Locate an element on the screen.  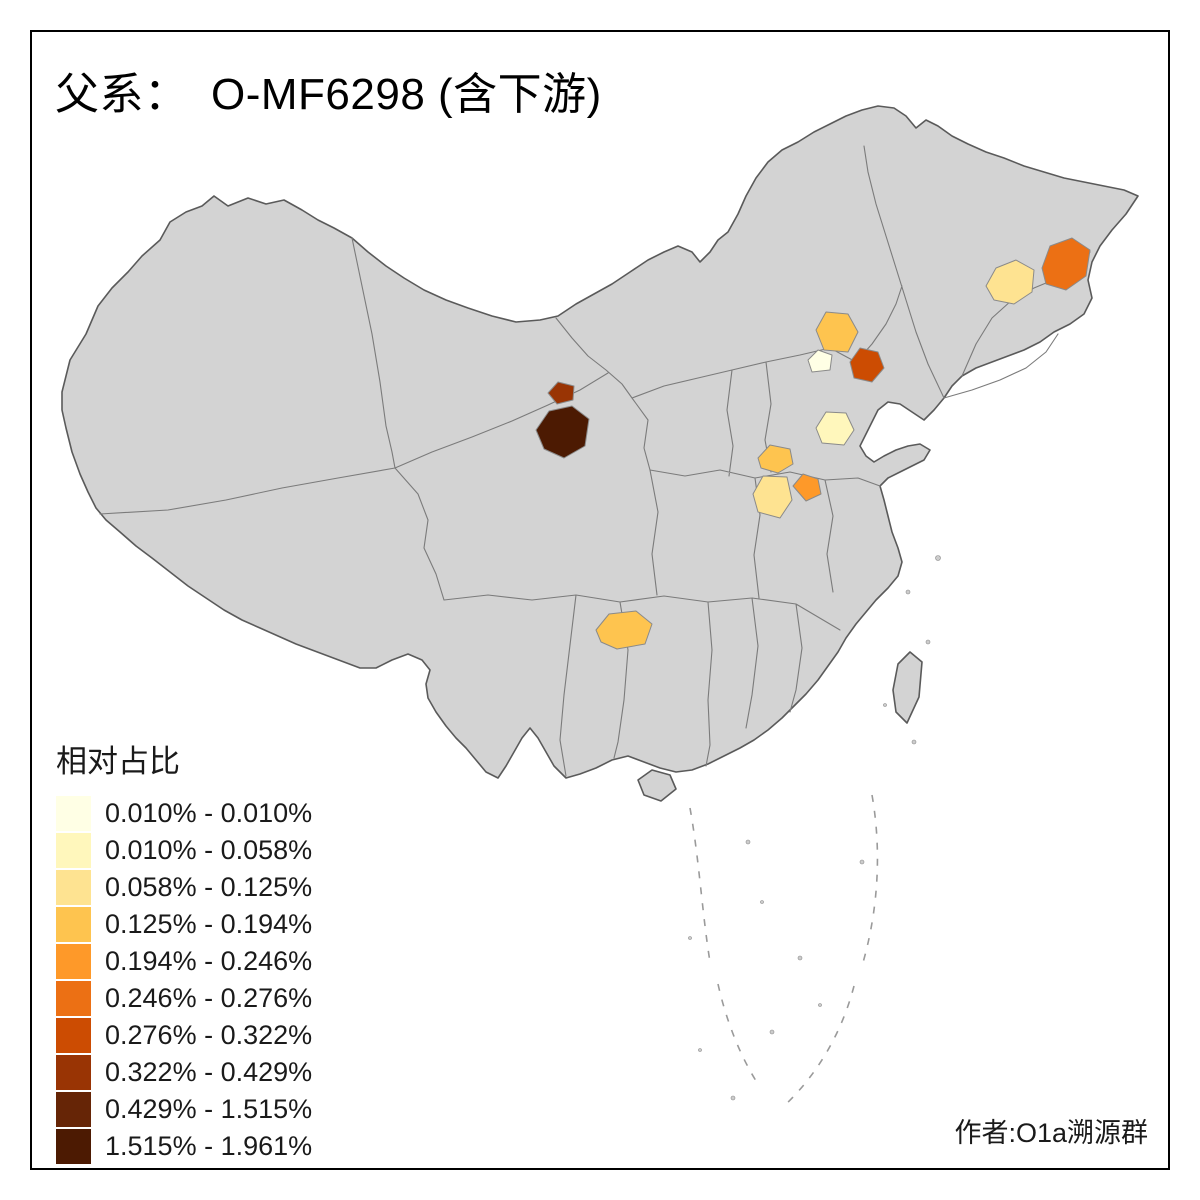
legend-item: 0.058% - 0.125% is located at coordinates (184, 887).